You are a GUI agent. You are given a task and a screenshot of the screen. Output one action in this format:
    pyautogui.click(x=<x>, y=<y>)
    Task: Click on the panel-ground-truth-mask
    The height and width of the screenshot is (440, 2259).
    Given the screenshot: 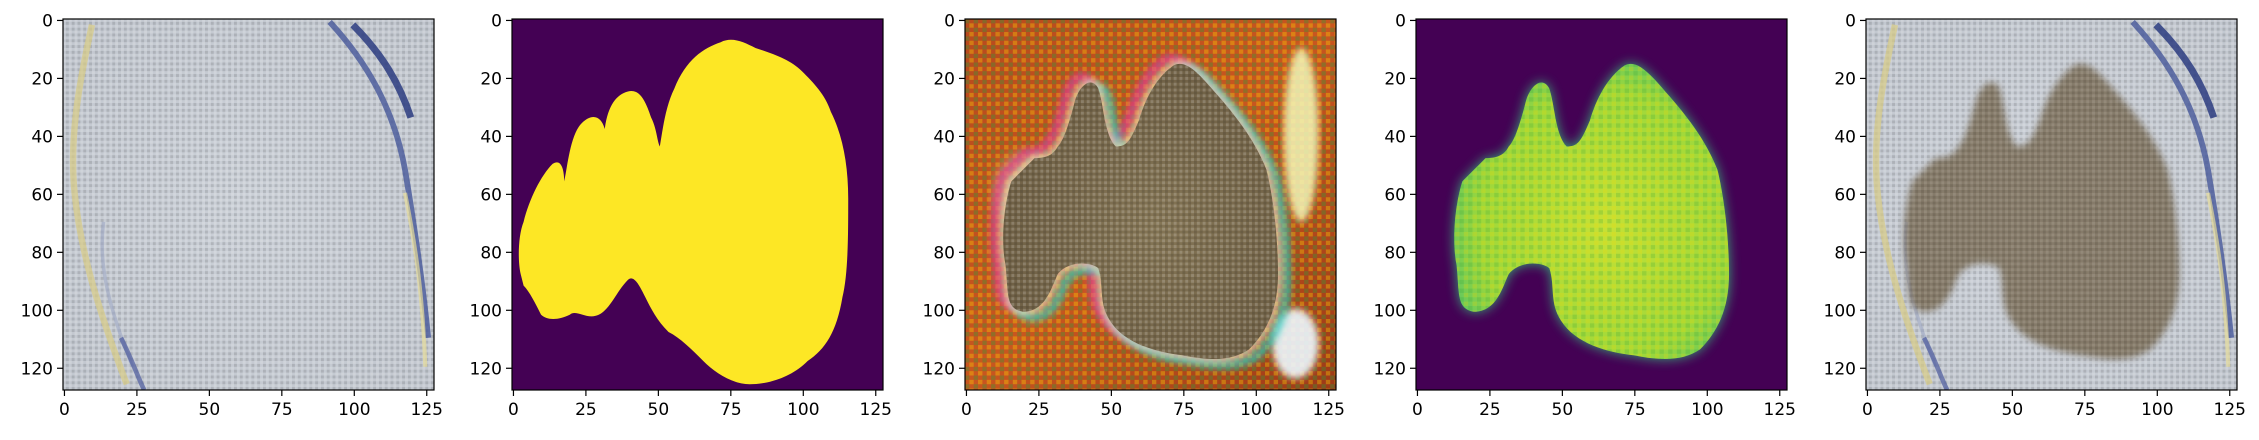 What is the action you would take?
    pyautogui.click(x=697, y=204)
    